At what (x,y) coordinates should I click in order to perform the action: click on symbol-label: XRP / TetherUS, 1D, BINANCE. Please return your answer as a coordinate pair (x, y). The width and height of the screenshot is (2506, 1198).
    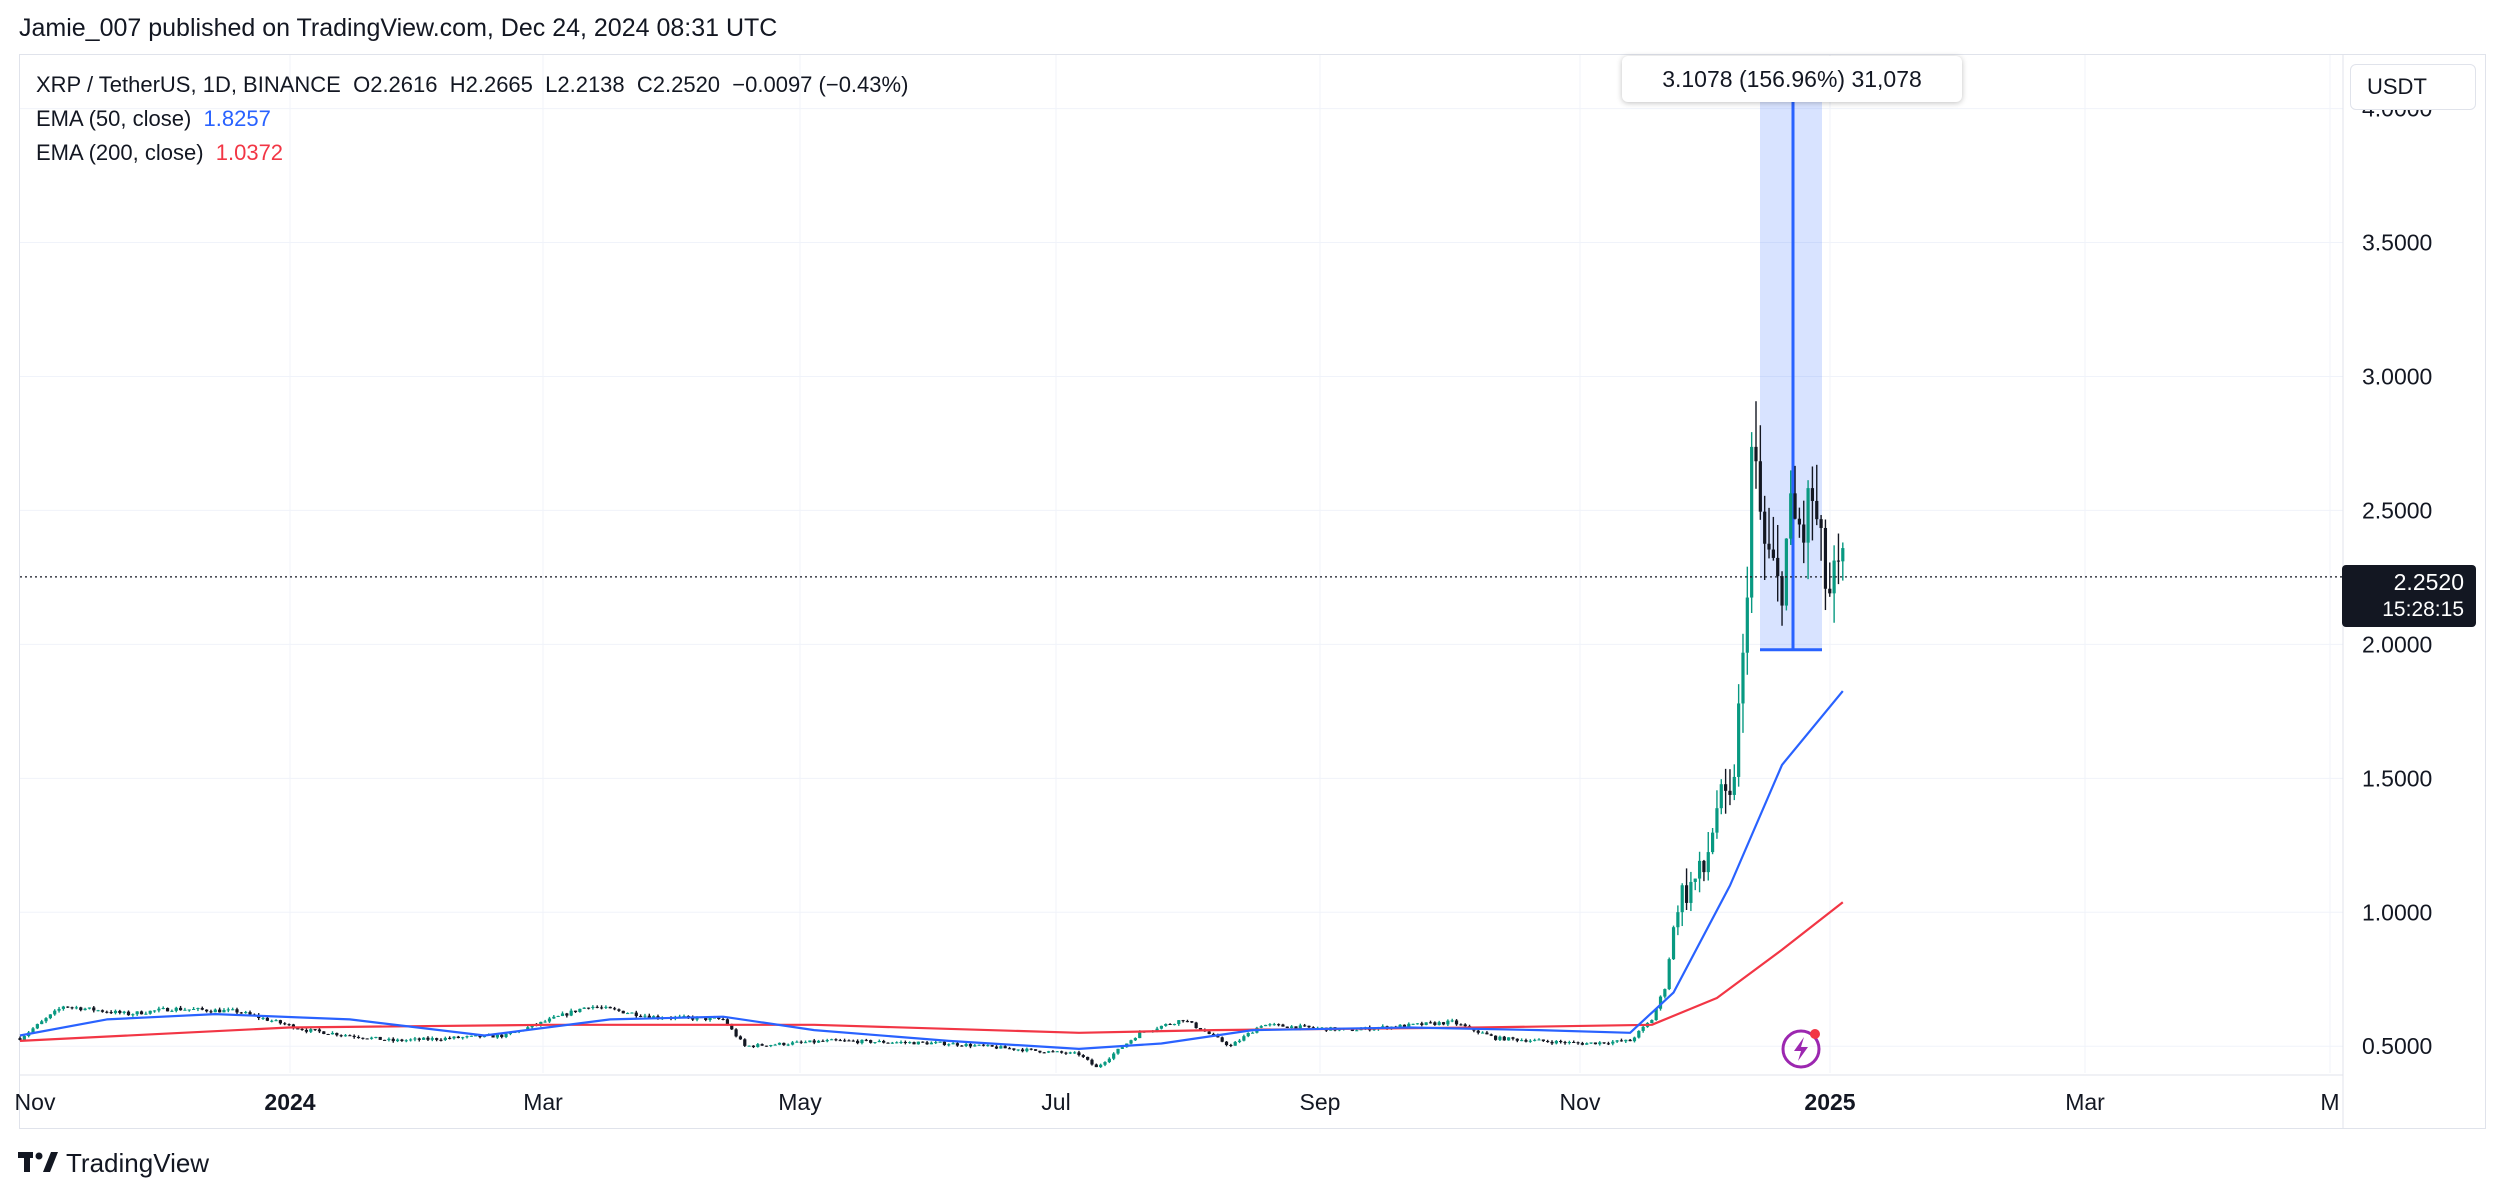
    Looking at the image, I should click on (188, 84).